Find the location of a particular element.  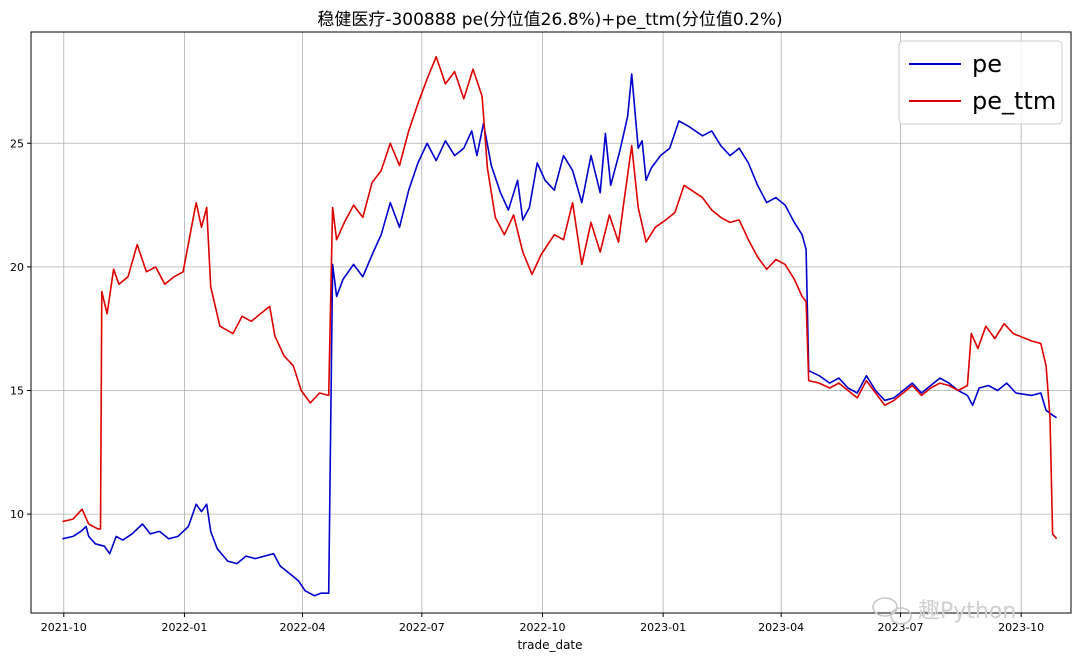

y-tick-label: 20 is located at coordinates (17, 267).